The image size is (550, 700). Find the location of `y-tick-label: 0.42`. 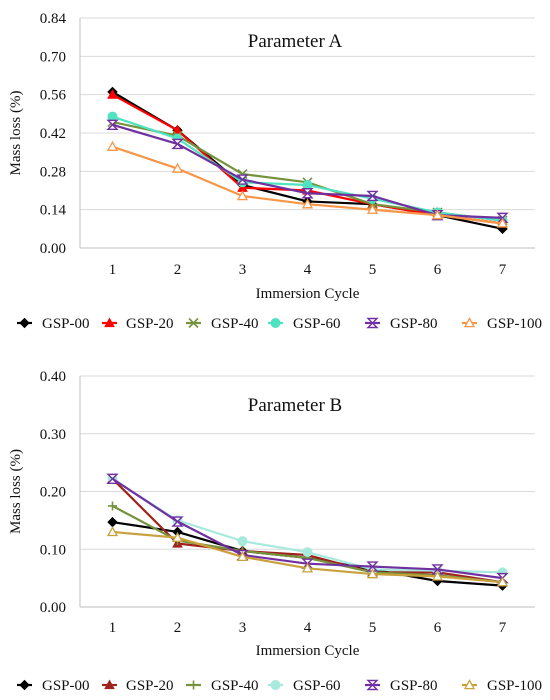

y-tick-label: 0.42 is located at coordinates (53, 134).